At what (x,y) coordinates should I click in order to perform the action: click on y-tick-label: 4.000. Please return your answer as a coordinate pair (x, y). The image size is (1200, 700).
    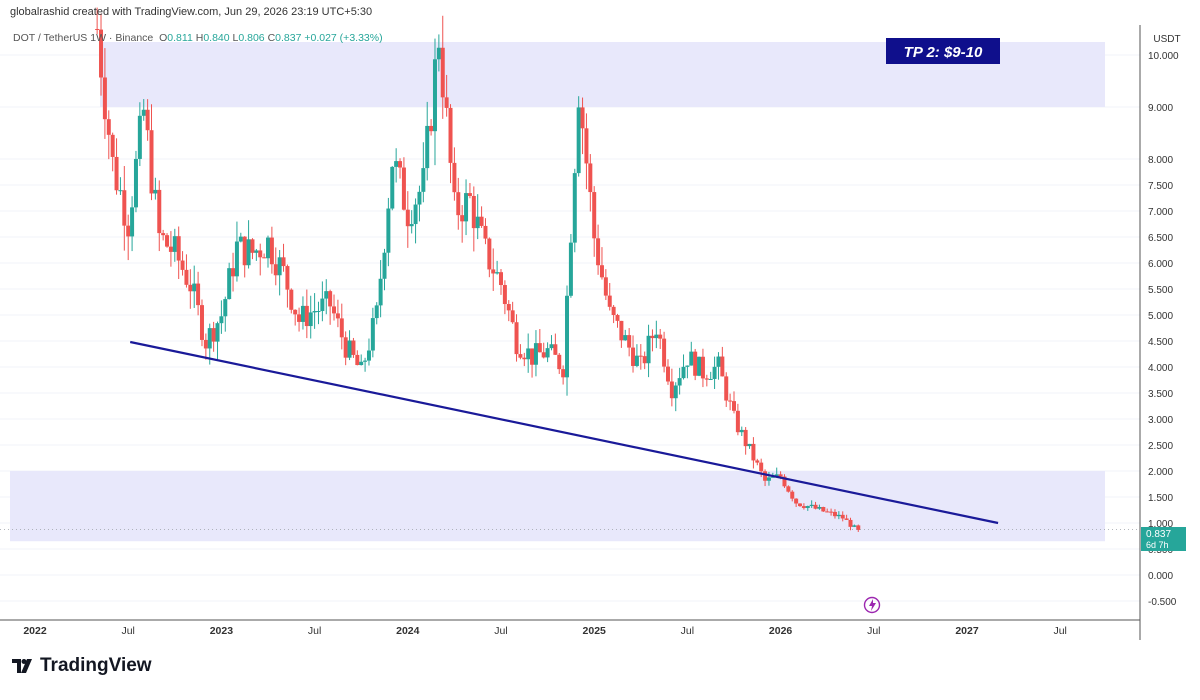
    Looking at the image, I should click on (1160, 368).